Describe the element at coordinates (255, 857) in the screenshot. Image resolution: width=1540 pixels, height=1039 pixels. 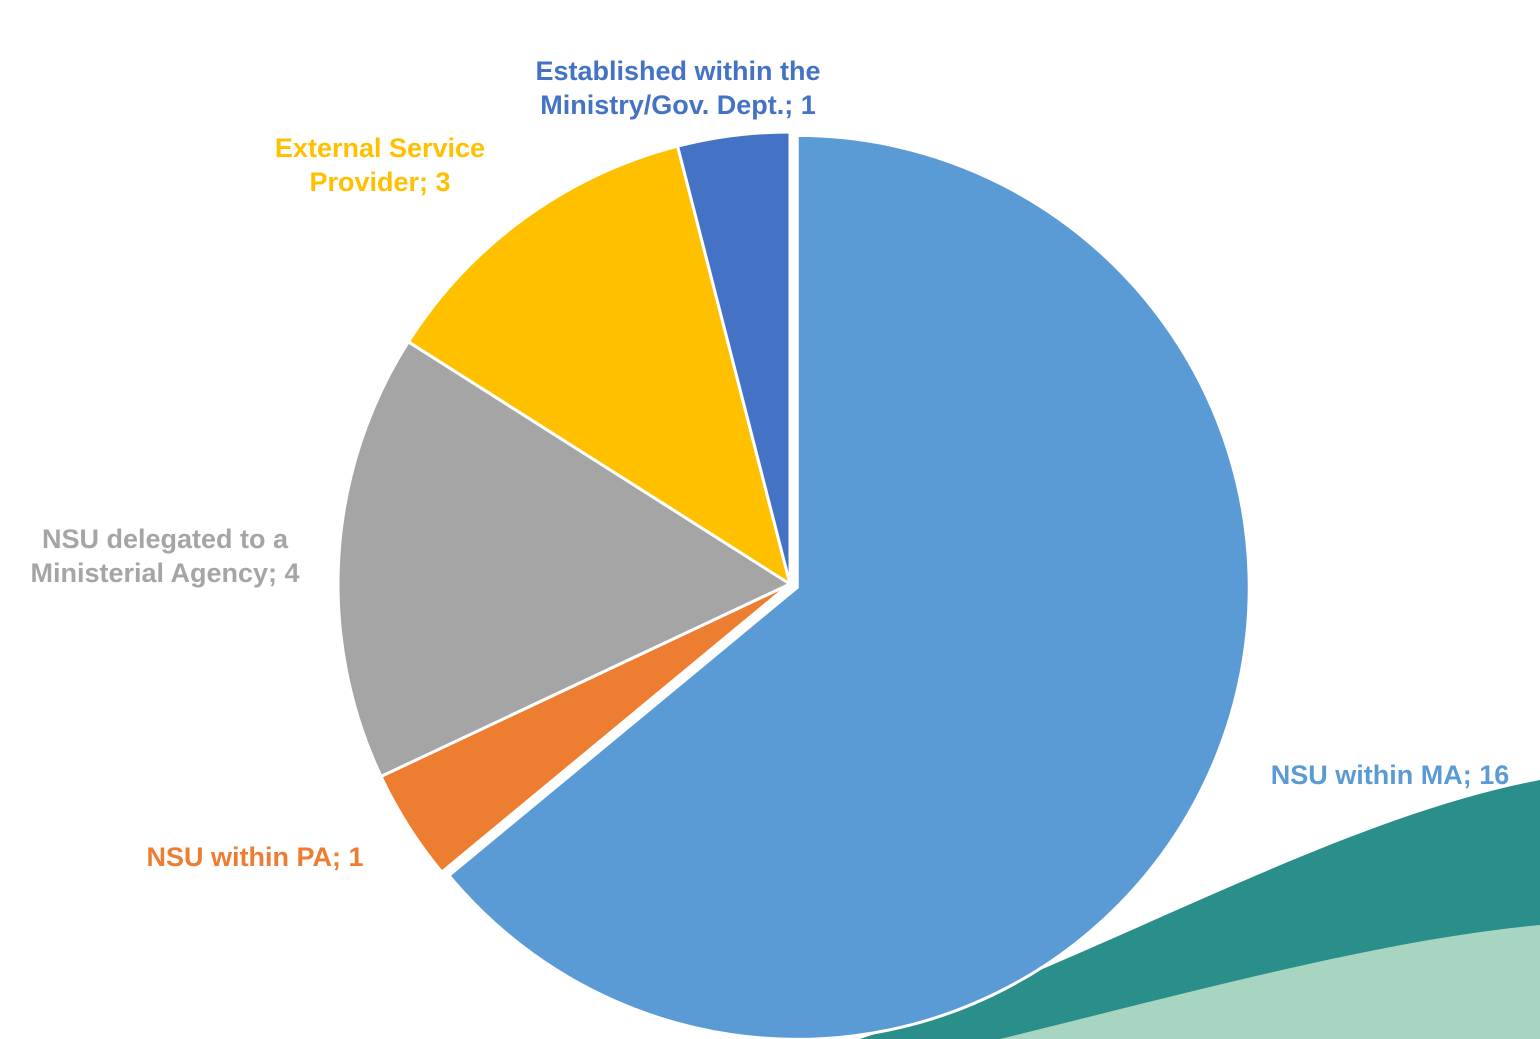
I see `data-label: NSU within PA; 1` at that location.